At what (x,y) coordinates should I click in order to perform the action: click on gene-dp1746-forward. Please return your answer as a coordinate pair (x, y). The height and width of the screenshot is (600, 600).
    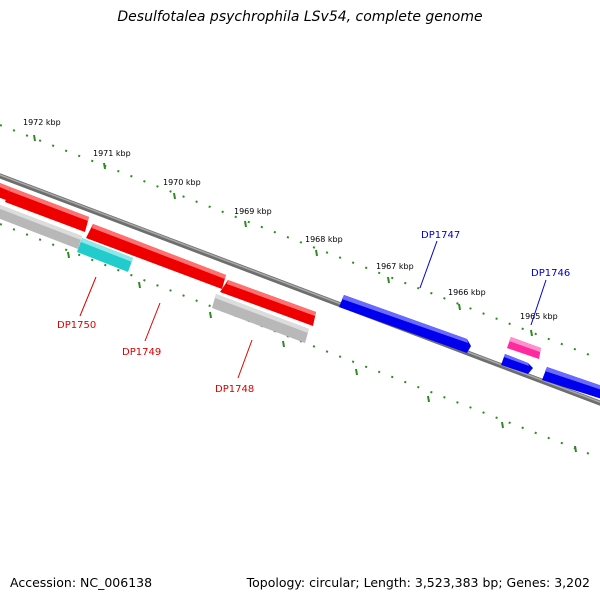
    Looking at the image, I should click on (517, 364).